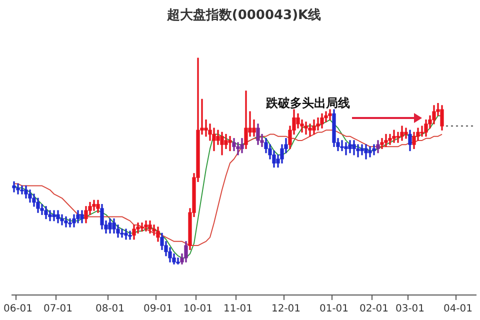 The height and width of the screenshot is (320, 480). I want to click on x-tick-label: 02-01, so click(374, 309).